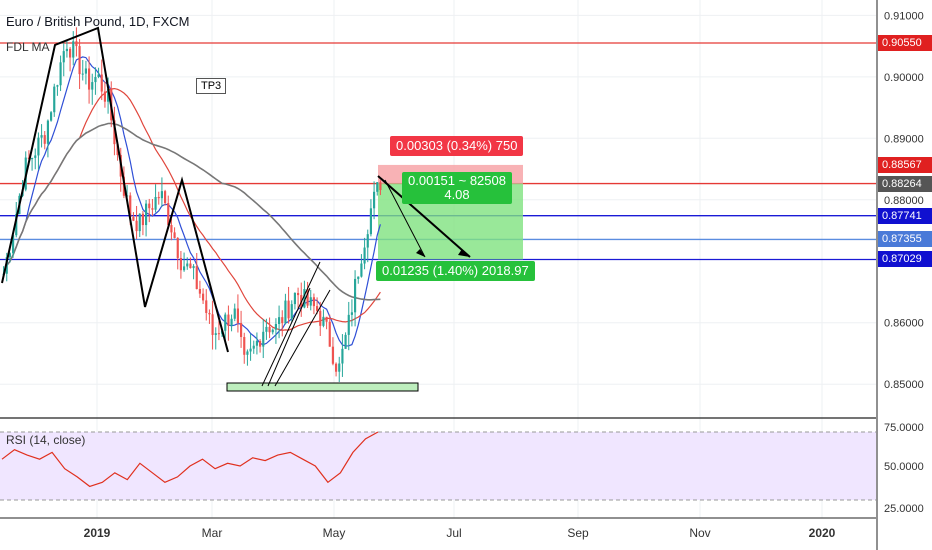 This screenshot has width=932, height=550. Describe the element at coordinates (115, 189) in the screenshot. I see `zigzag-pattern` at that location.